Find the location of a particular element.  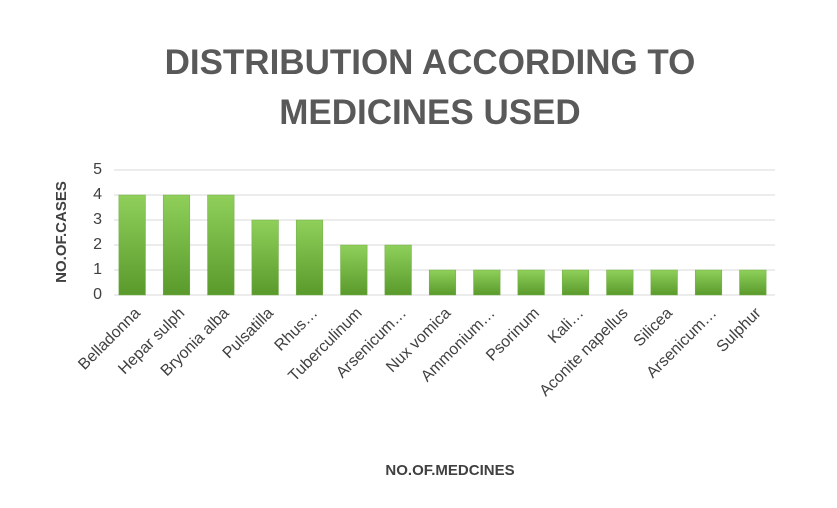

y-tick-label: 2 is located at coordinates (97, 244).